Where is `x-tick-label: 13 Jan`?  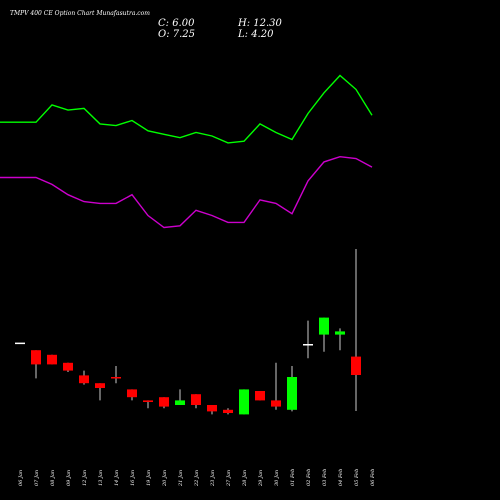
x-tick-label: 13 Jan is located at coordinates (101, 478).